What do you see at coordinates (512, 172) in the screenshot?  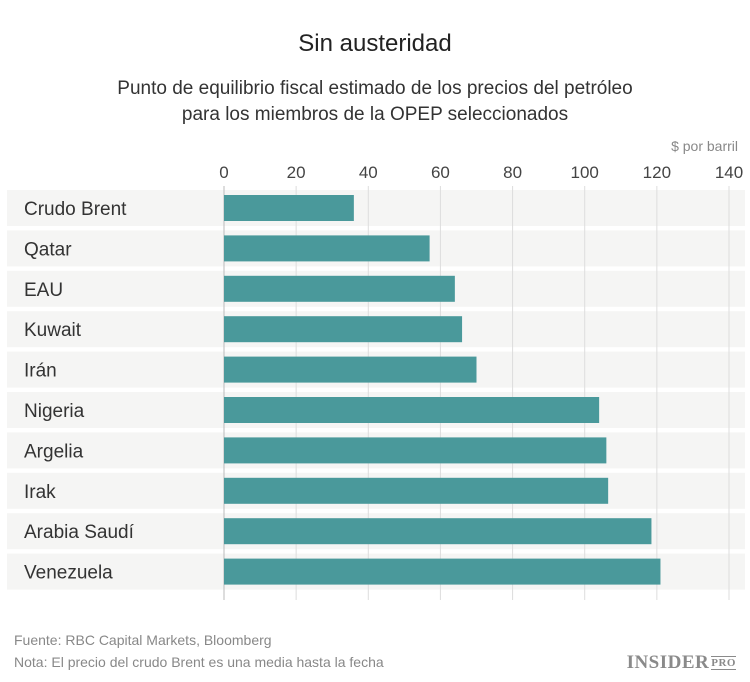 I see `tick-label: 80` at bounding box center [512, 172].